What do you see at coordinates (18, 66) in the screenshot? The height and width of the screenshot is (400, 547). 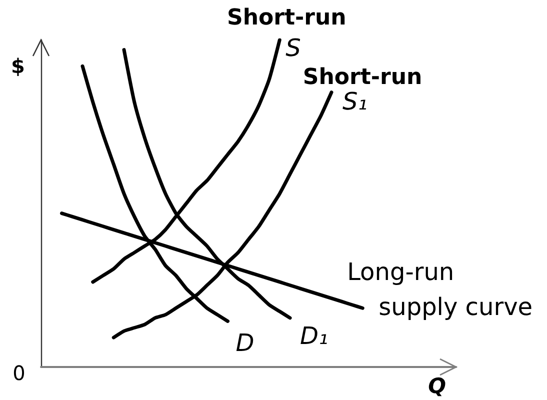 I see `y-axis-title: $` at bounding box center [18, 66].